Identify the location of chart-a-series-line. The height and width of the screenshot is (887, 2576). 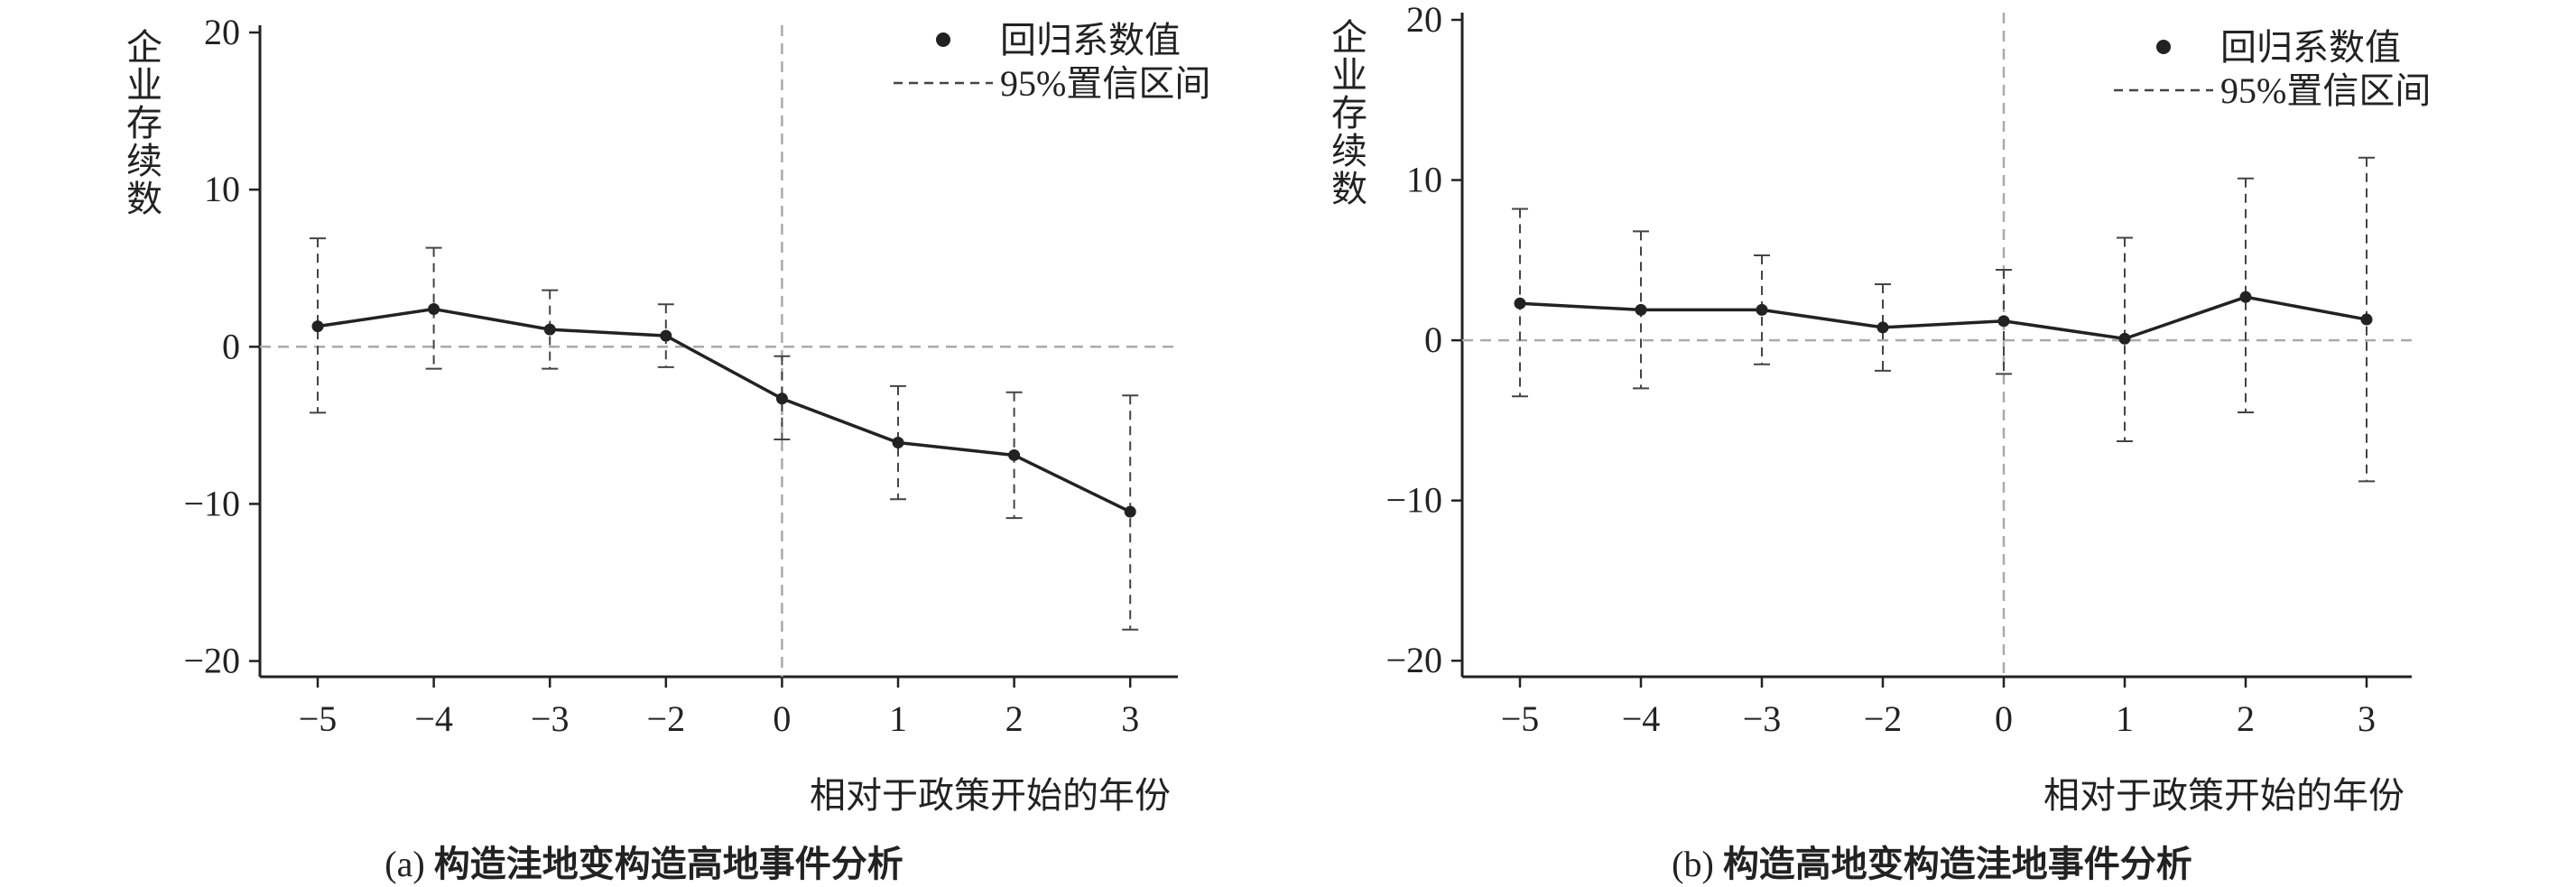
(724, 410).